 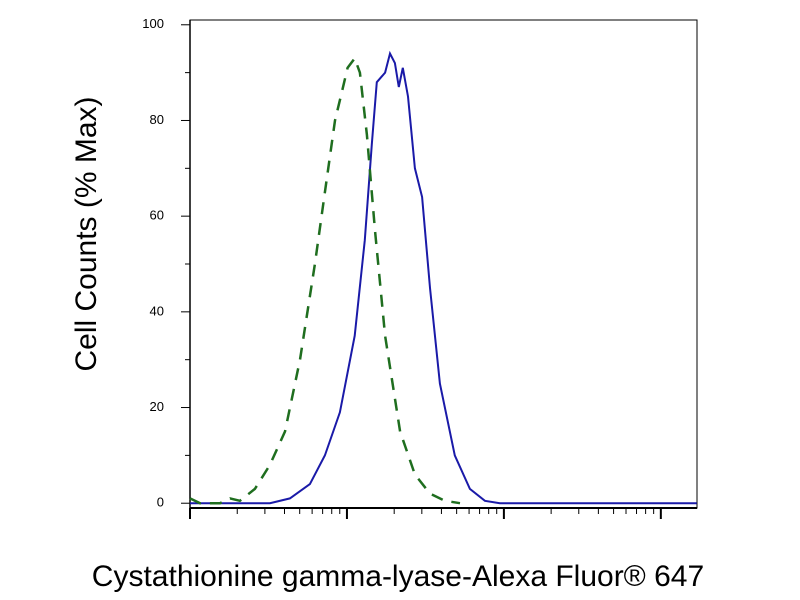 I want to click on y-axis-label: Cell Counts (% Max), so click(x=86, y=233).